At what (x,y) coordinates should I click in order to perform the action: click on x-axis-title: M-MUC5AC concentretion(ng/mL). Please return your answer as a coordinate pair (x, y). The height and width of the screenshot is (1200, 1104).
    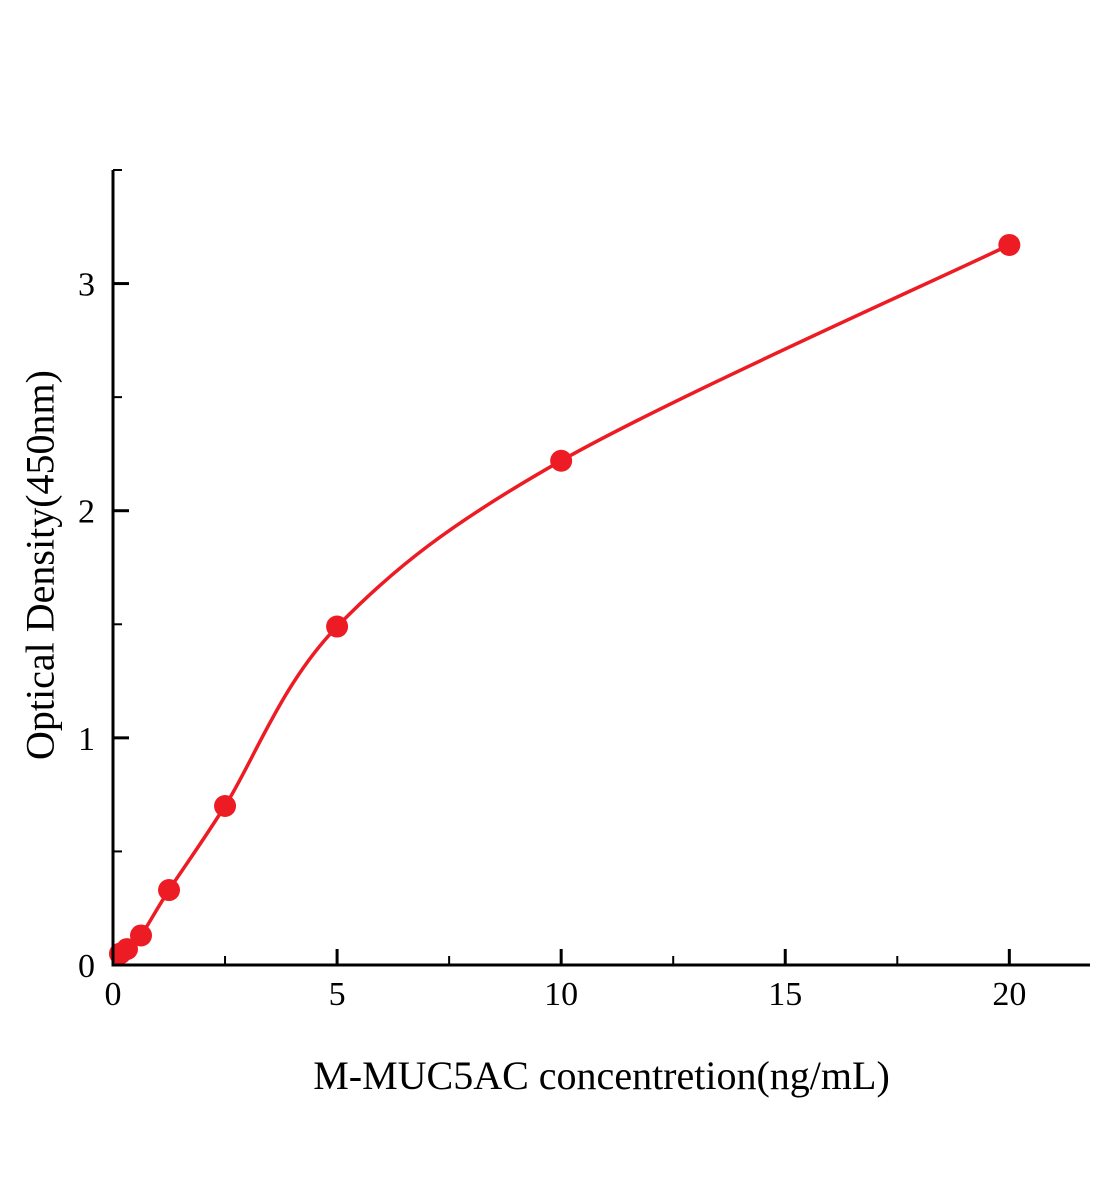
    Looking at the image, I should click on (601, 1075).